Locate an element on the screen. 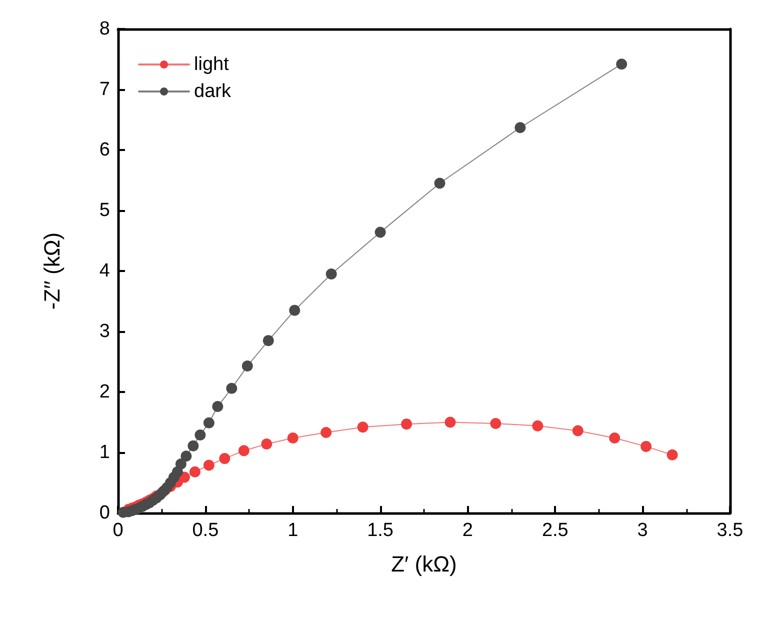 This screenshot has width=763, height=635. x-tick-label: 2.5 is located at coordinates (555, 530).